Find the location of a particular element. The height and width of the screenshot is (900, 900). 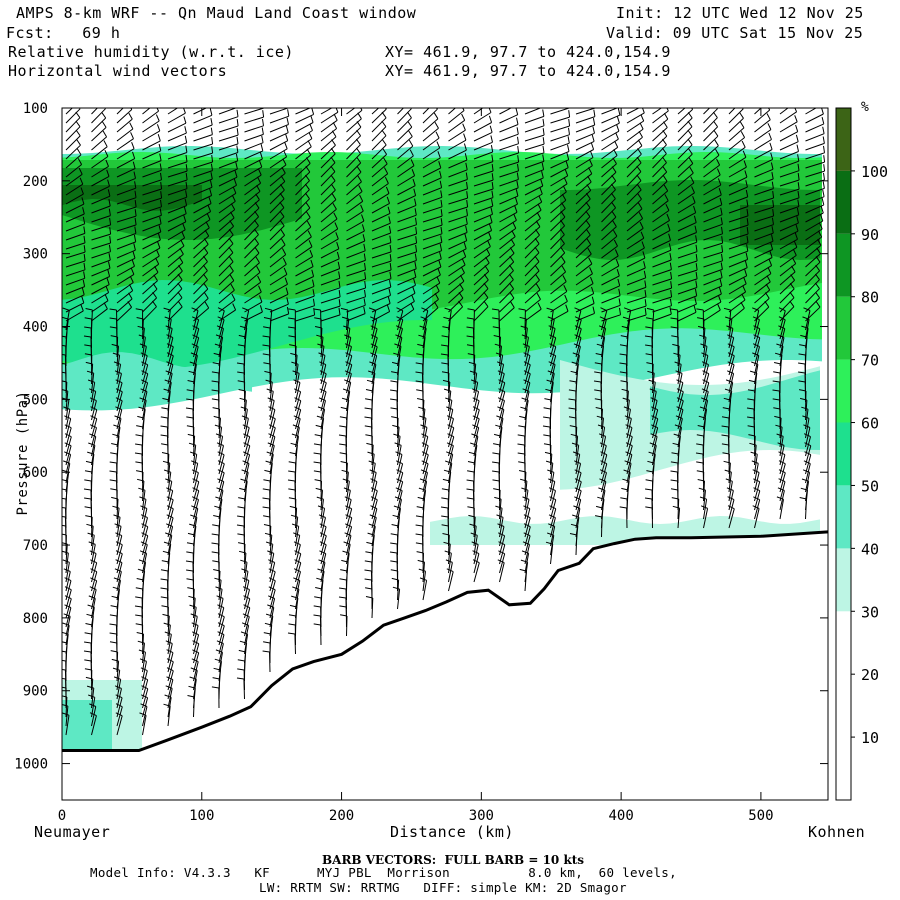

forecast-hour: Fcst: 69 h is located at coordinates (63, 33).